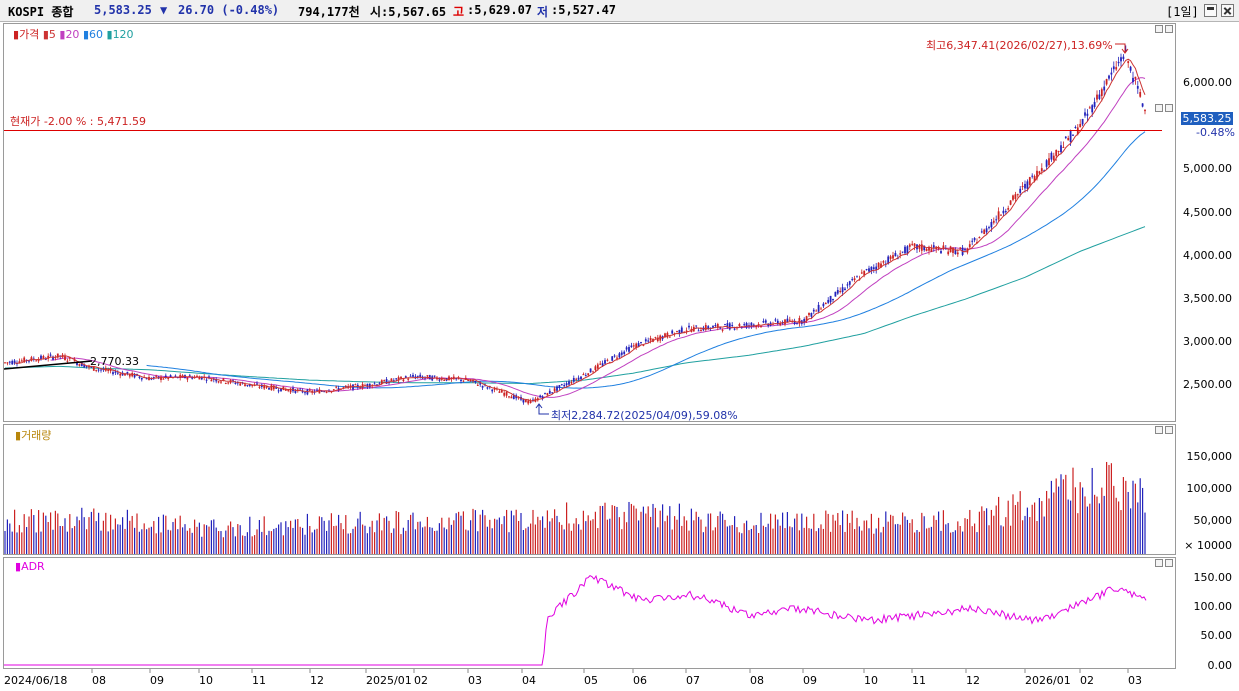  Describe the element at coordinates (123, 10) in the screenshot. I see `last-price: 5,583.25` at that location.